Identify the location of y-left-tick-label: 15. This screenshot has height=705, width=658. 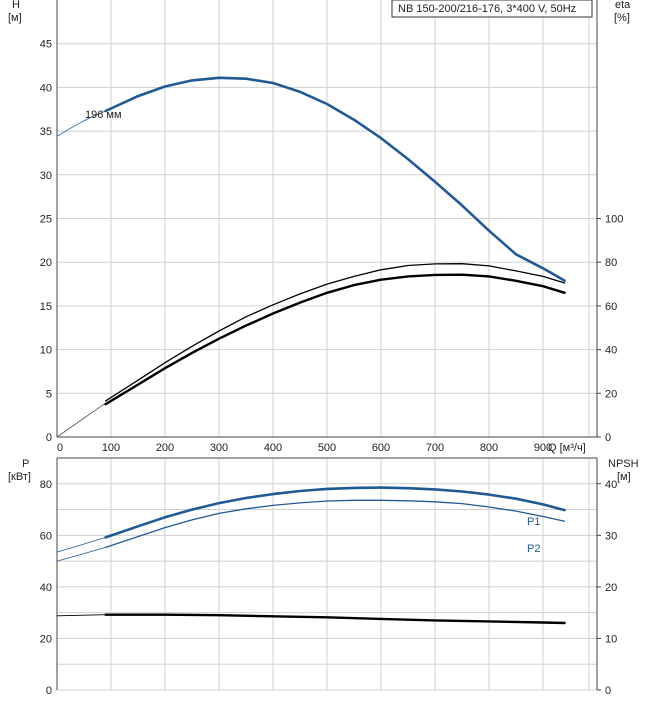
(46, 307).